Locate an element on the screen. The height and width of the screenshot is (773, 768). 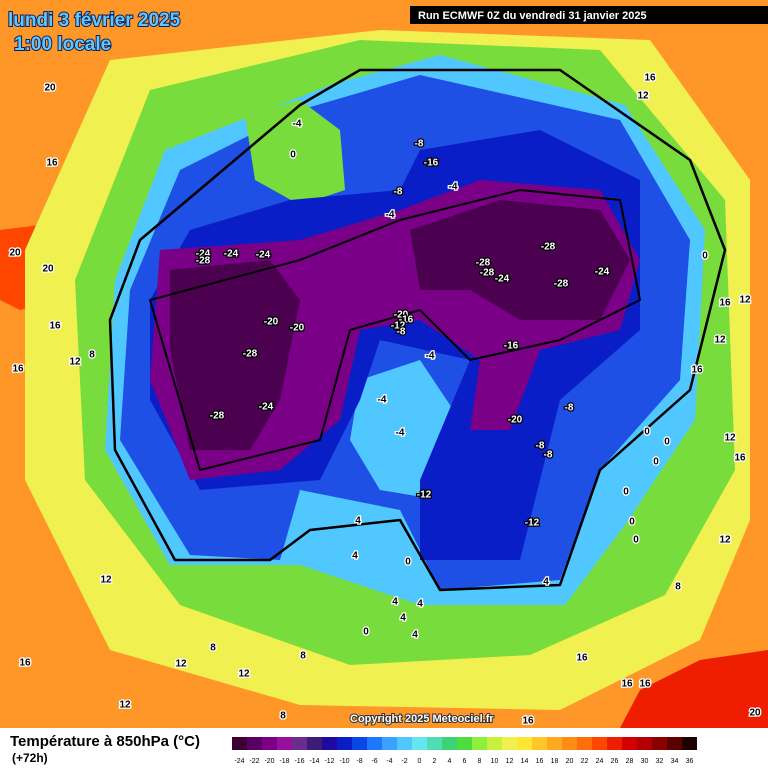
colorbar-label: 24 is located at coordinates (600, 761).